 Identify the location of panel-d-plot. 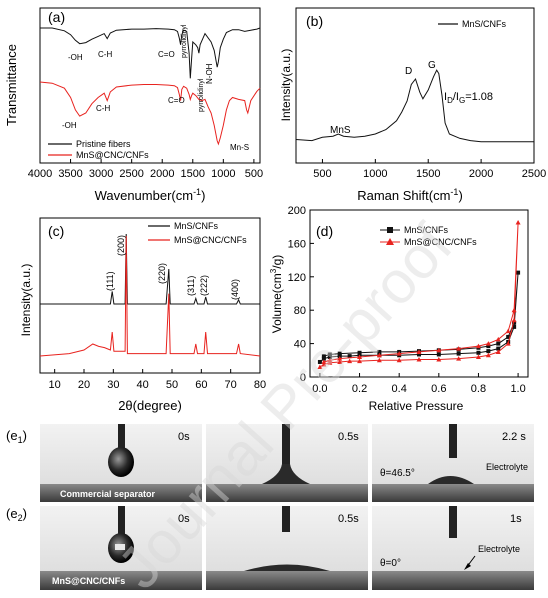
(419, 294).